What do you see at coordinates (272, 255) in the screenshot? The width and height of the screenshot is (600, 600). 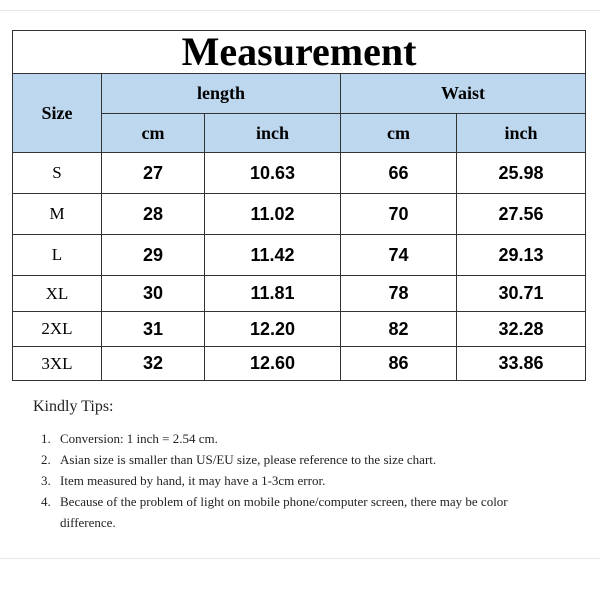 I see `value-cell: 11.42` at bounding box center [272, 255].